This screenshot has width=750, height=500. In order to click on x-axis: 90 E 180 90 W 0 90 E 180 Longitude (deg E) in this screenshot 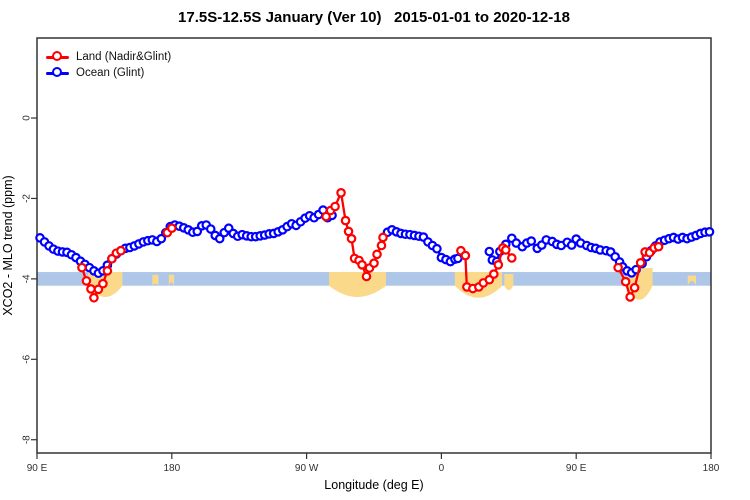, I will do `click(373, 472)`.